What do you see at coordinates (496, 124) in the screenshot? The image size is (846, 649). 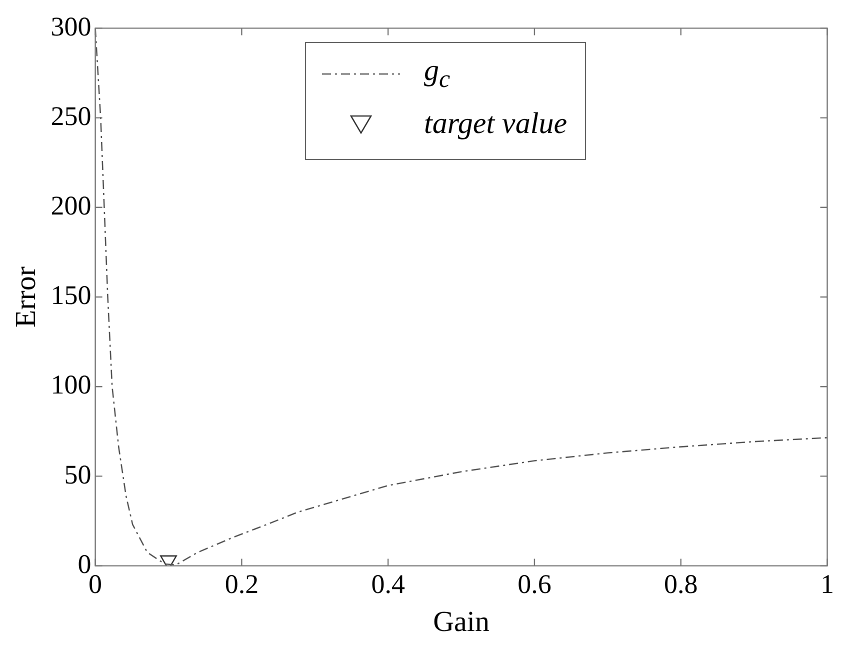 I see `legend-label: target value` at bounding box center [496, 124].